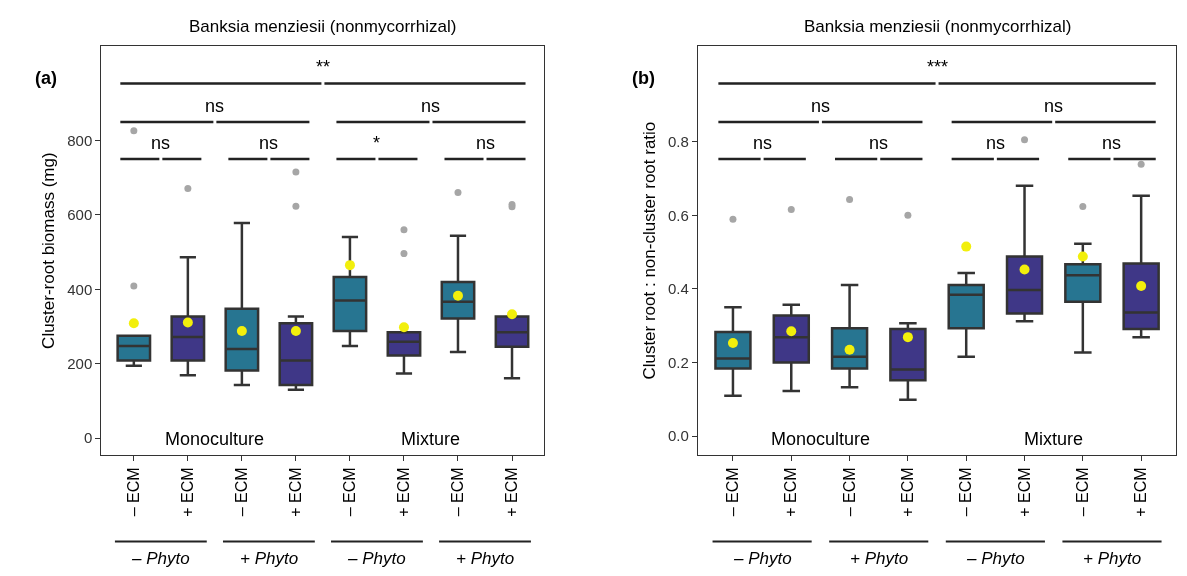 This screenshot has width=1187, height=576. I want to click on y-tick-label: 200, so click(80, 364).